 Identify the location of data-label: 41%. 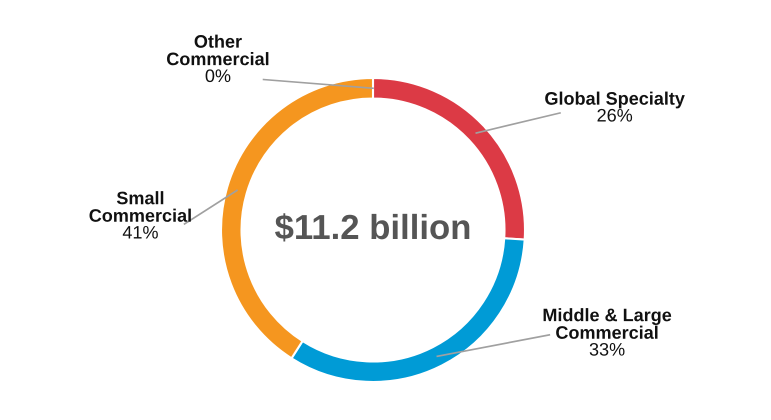
(140, 232).